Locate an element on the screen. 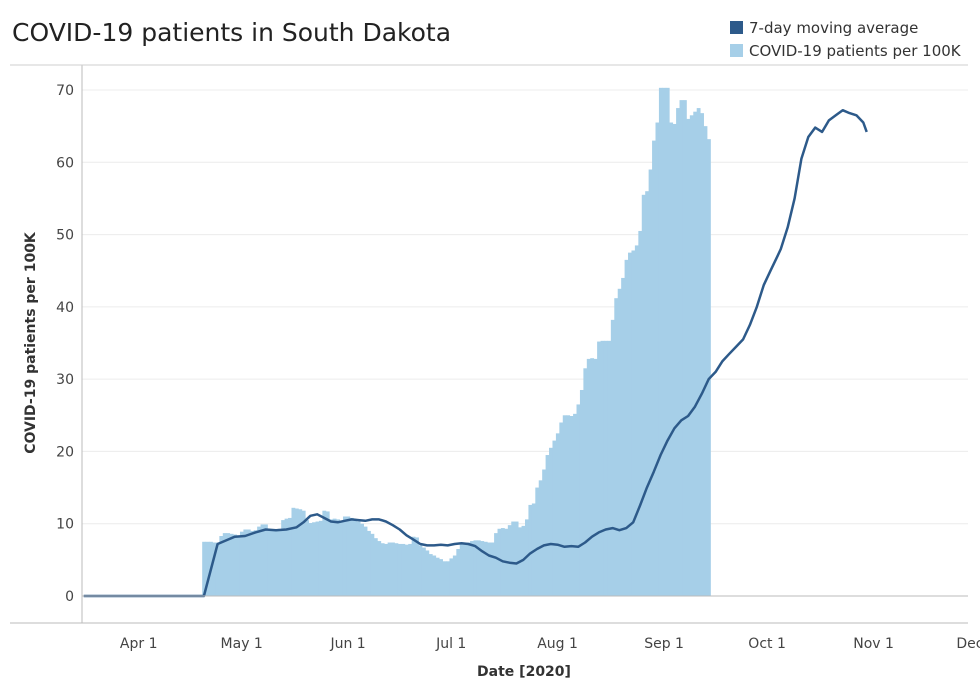 This screenshot has height=699, width=980. y-tick-label: 60 is located at coordinates (65, 163).